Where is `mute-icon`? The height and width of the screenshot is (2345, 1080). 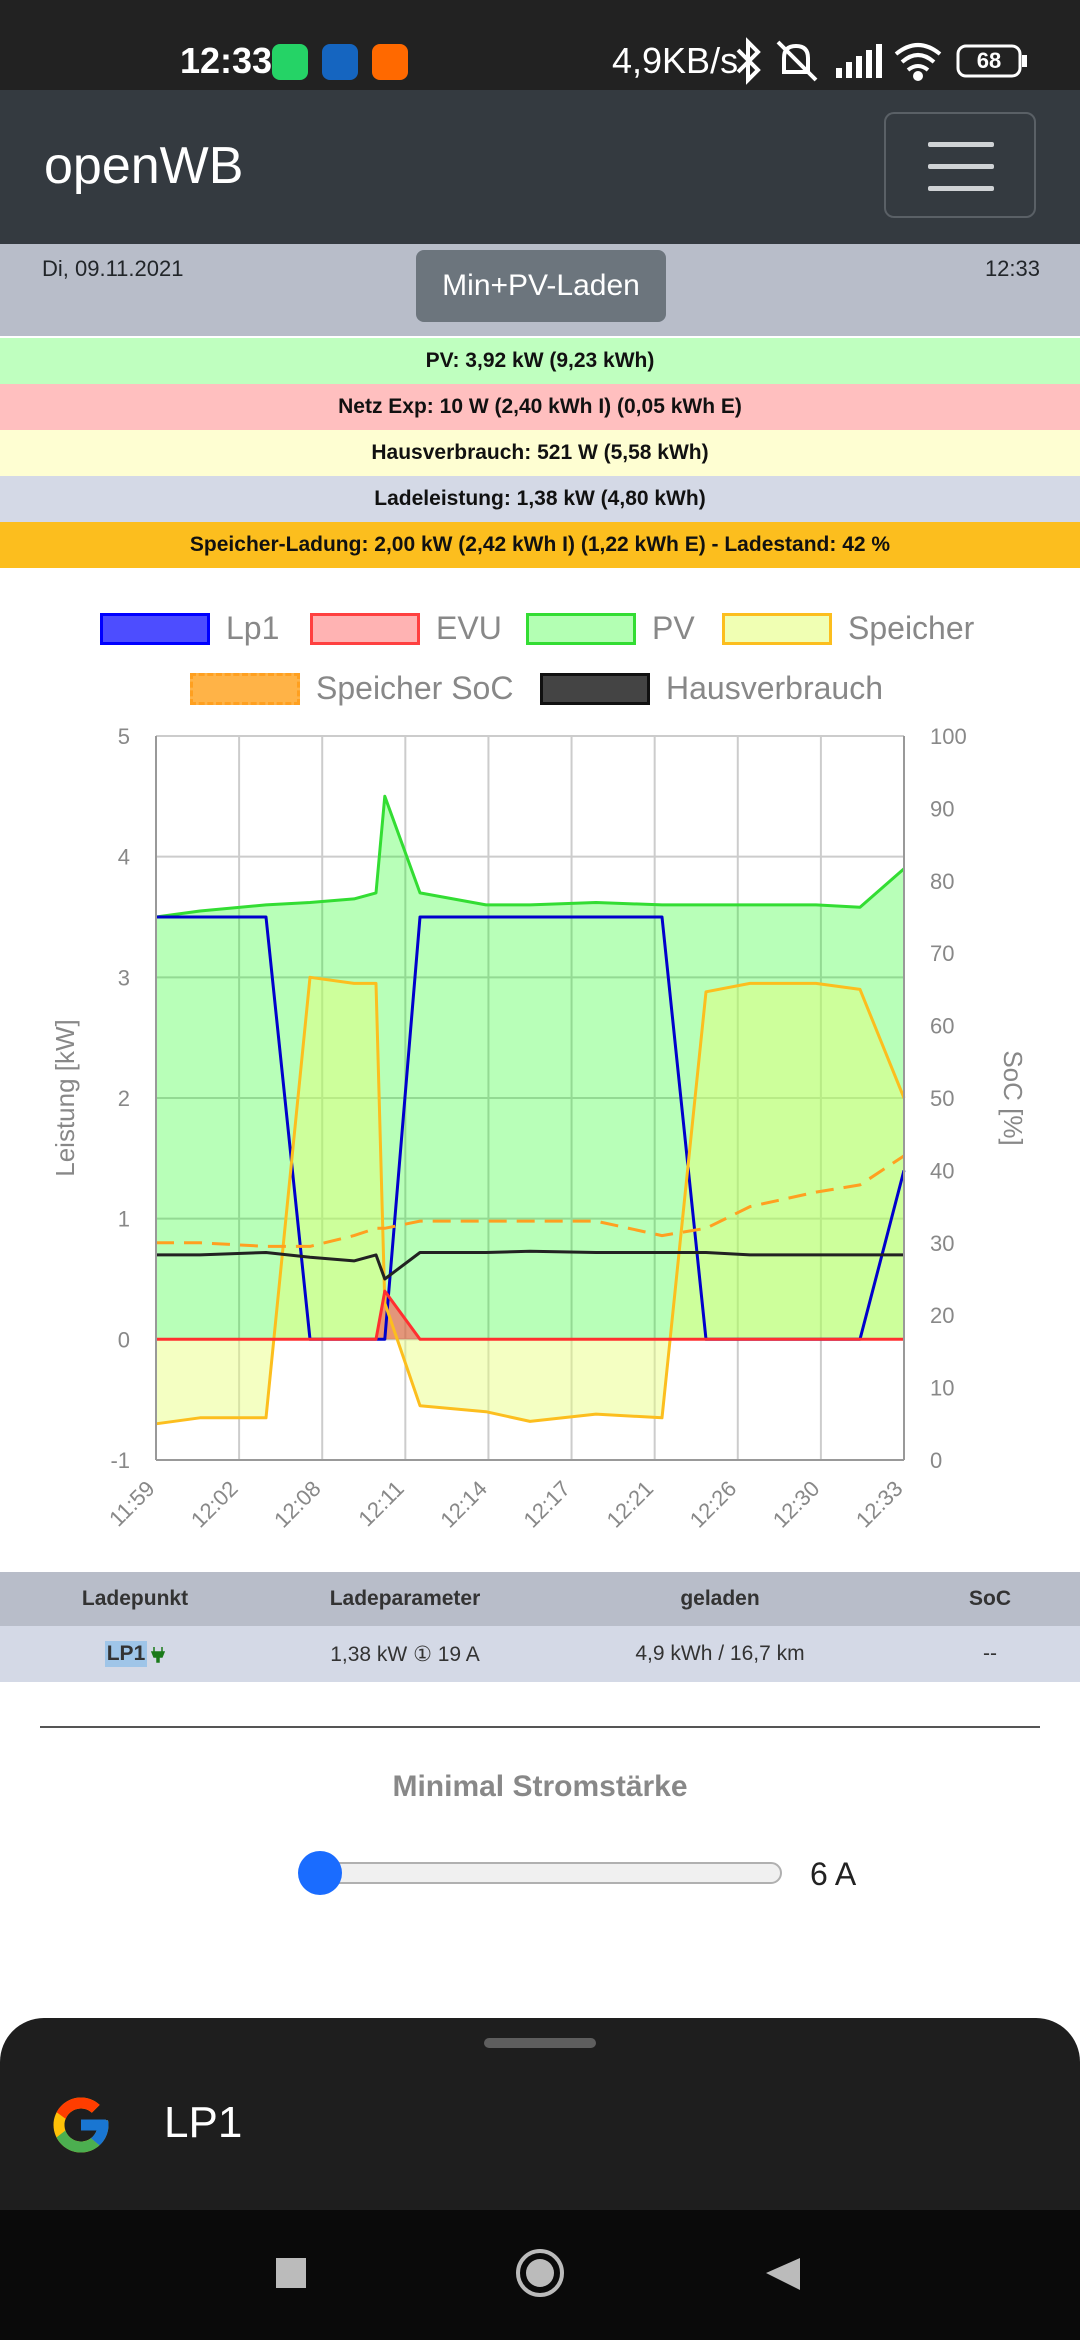 mute-icon is located at coordinates (797, 61).